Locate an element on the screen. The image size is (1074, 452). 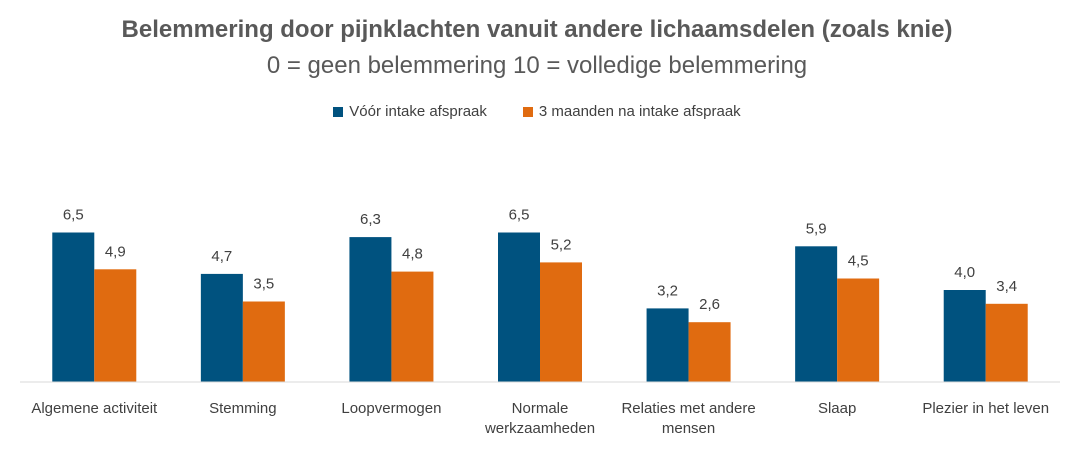
category-label-6: Plezier in het leven is located at coordinates (985, 408).